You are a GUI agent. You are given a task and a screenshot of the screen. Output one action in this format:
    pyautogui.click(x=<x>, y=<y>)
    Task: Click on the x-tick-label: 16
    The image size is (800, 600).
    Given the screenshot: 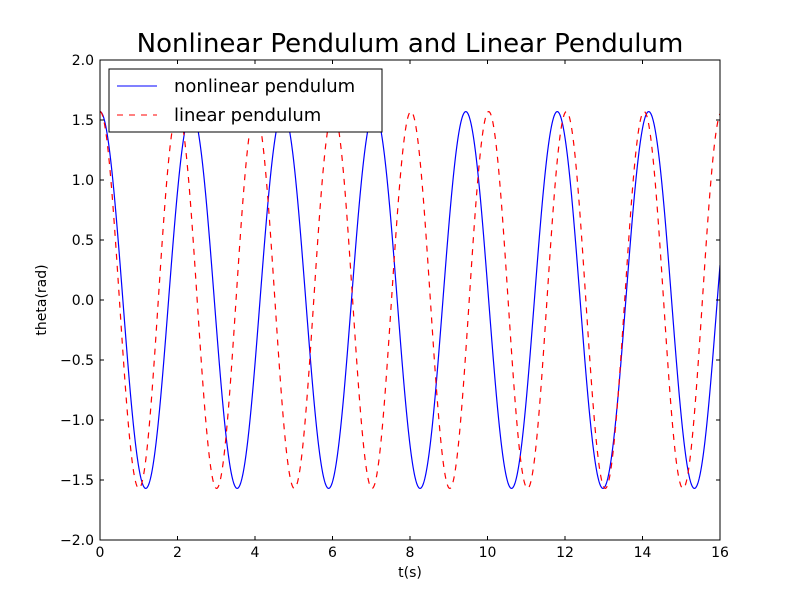 What is the action you would take?
    pyautogui.click(x=720, y=553)
    